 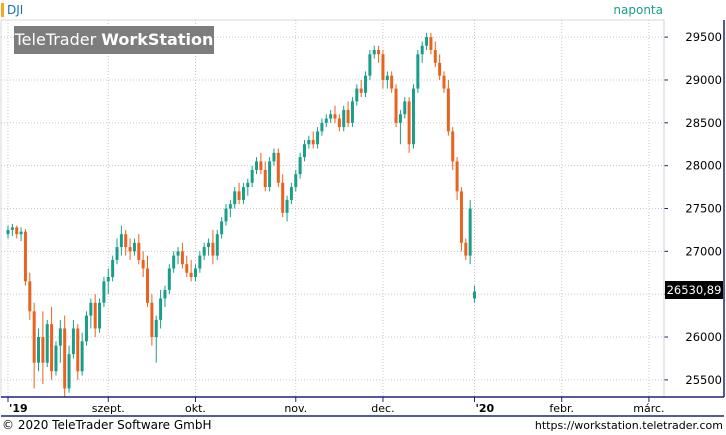 I want to click on source-url: https://workstation.teletrader.com, so click(x=628, y=425).